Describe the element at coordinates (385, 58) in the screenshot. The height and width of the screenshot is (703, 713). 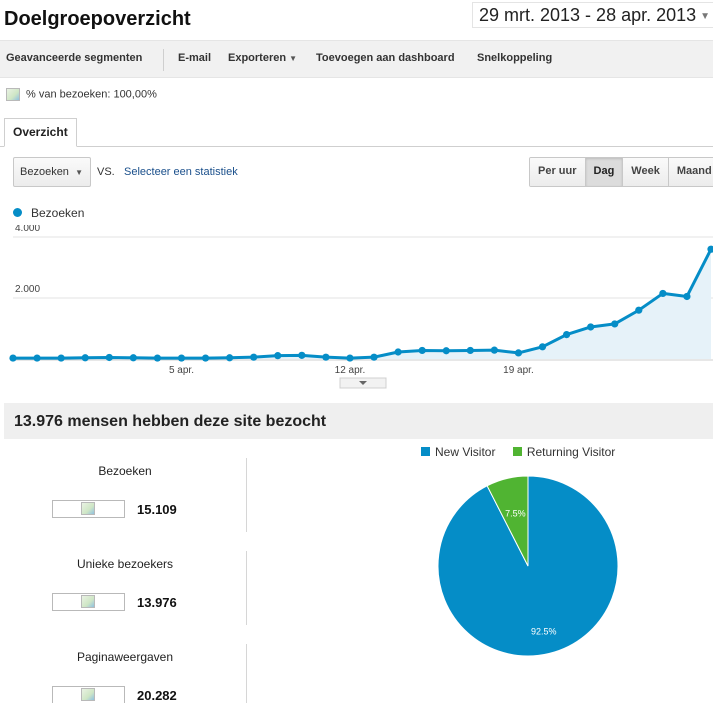
I see `add-to-dashboard-button: Toevoegen aan dashboard` at that location.